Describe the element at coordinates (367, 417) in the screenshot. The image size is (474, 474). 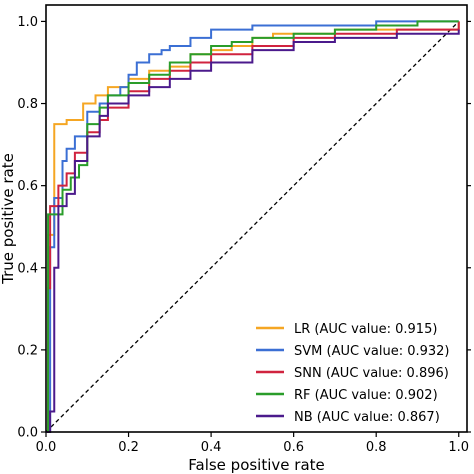
I see `legend-label-4: NB (AUC value: 0.867)` at that location.